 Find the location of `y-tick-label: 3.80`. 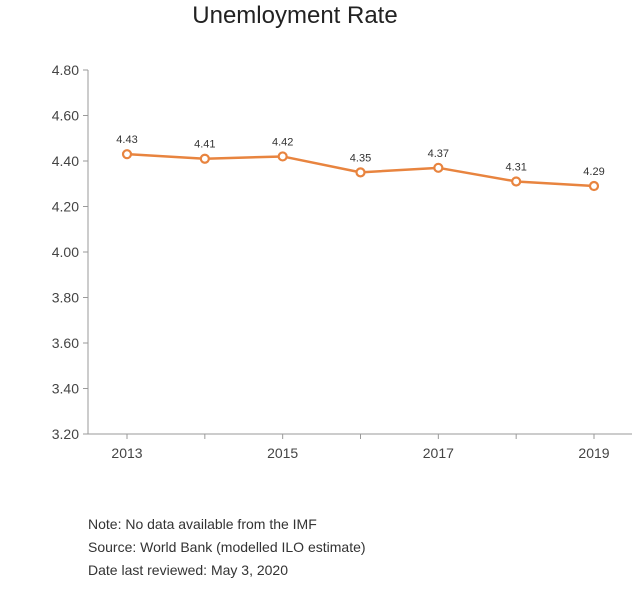

y-tick-label: 3.80 is located at coordinates (65, 298).